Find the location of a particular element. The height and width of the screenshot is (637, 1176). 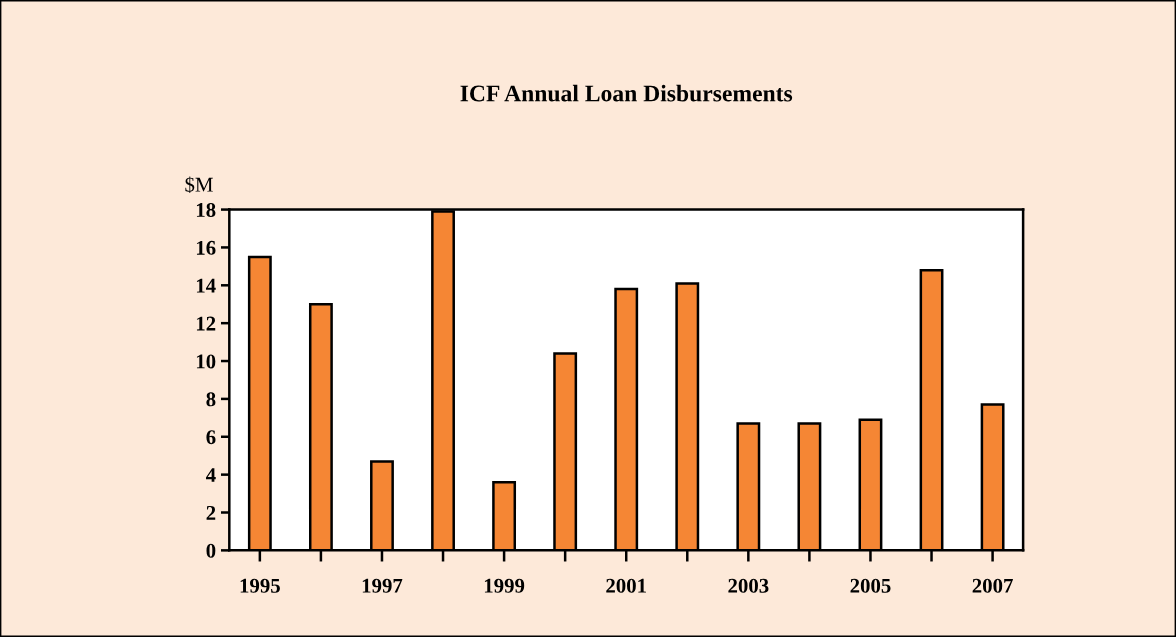

x-tick-label: 2007 is located at coordinates (992, 585).